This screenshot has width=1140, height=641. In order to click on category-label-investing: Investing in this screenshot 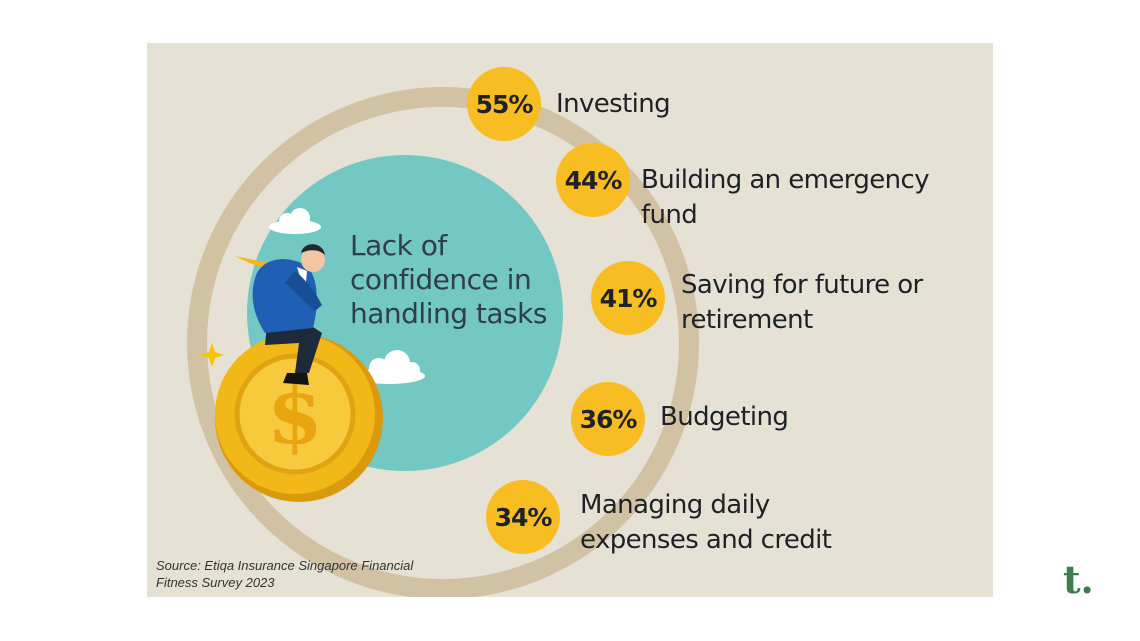, I will do `click(613, 104)`.